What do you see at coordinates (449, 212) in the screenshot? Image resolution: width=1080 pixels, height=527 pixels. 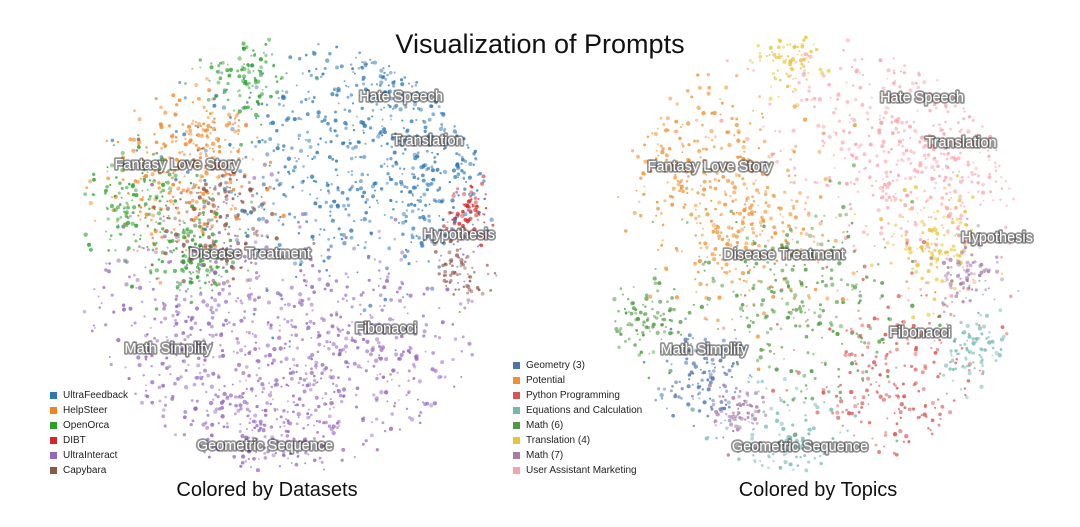 I see `point-dibt` at bounding box center [449, 212].